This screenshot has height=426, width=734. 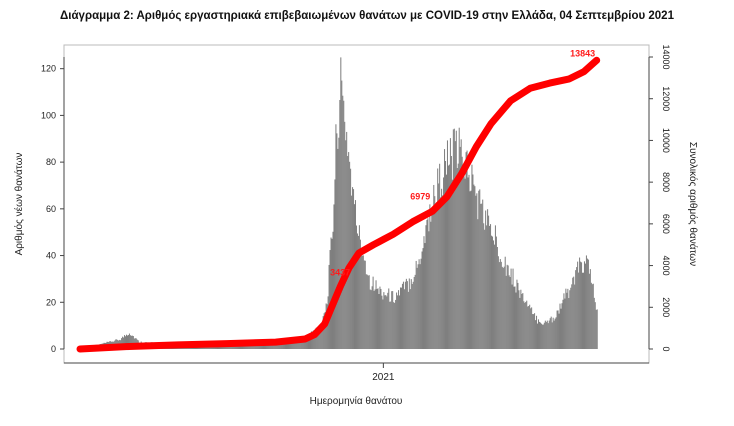 I want to click on x-tick-label: 2021, so click(x=383, y=377).